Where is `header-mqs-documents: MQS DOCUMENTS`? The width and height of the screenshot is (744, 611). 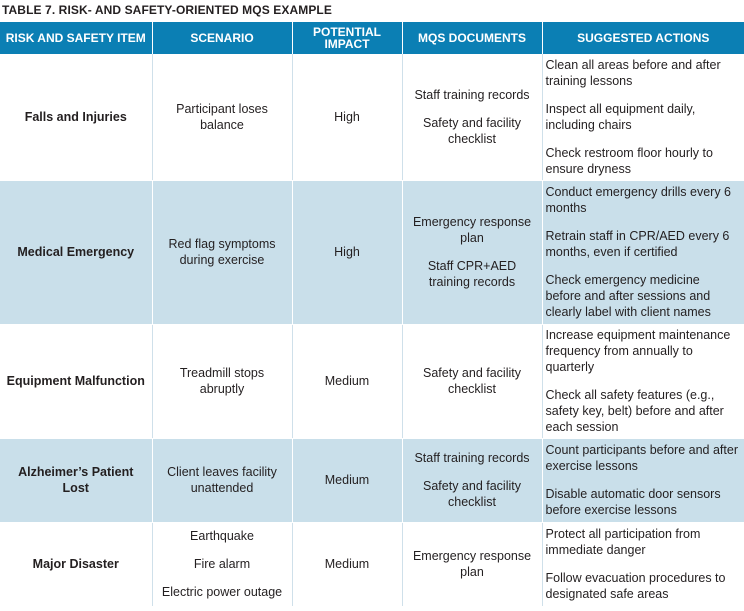
header-mqs-documents: MQS DOCUMENTS is located at coordinates (472, 38).